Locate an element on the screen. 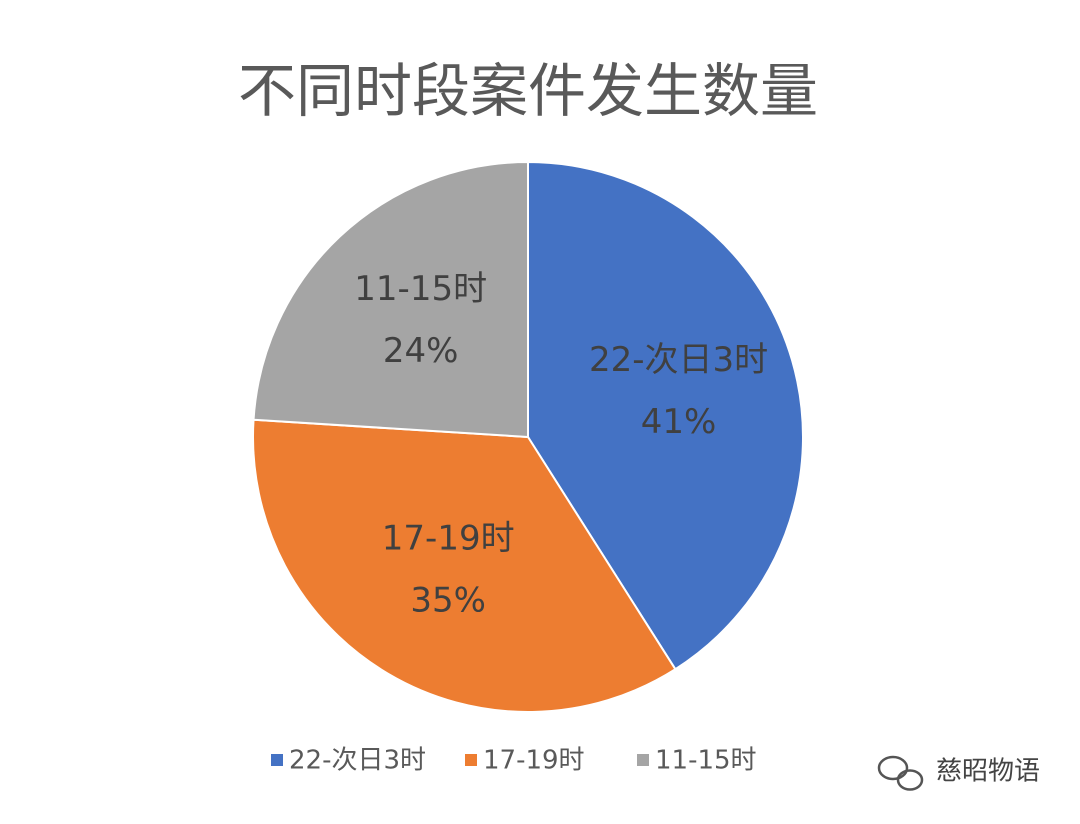 The image size is (1080, 824). legend-label: 17-19时 is located at coordinates (534, 761).